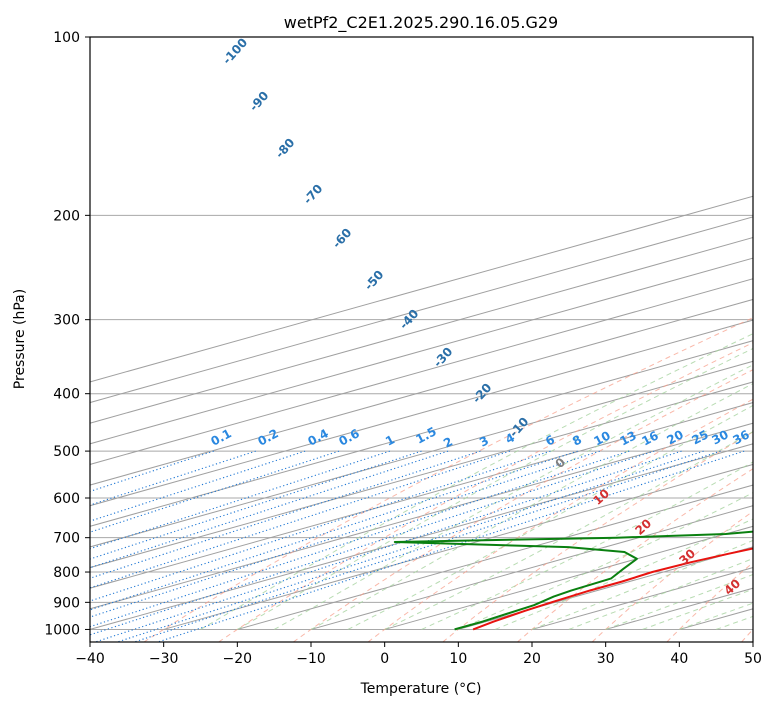  I want to click on x-axis-title: Temperature (°C), so click(421, 689).